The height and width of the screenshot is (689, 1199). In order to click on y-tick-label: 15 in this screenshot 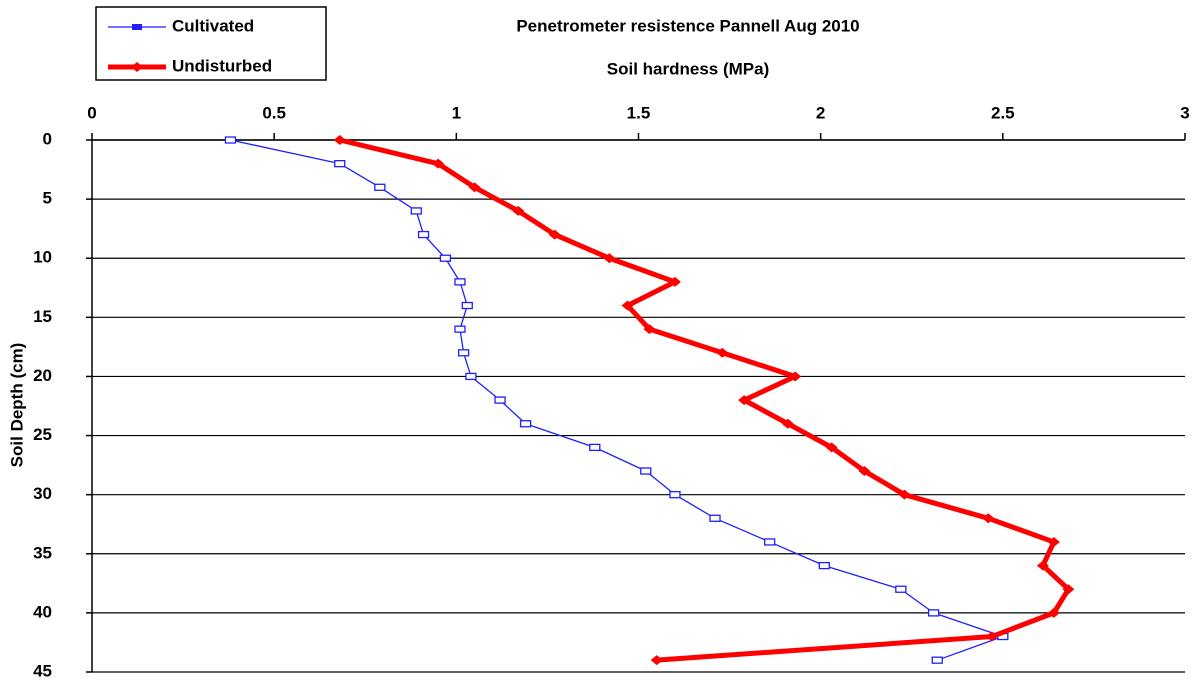, I will do `click(42, 316)`.